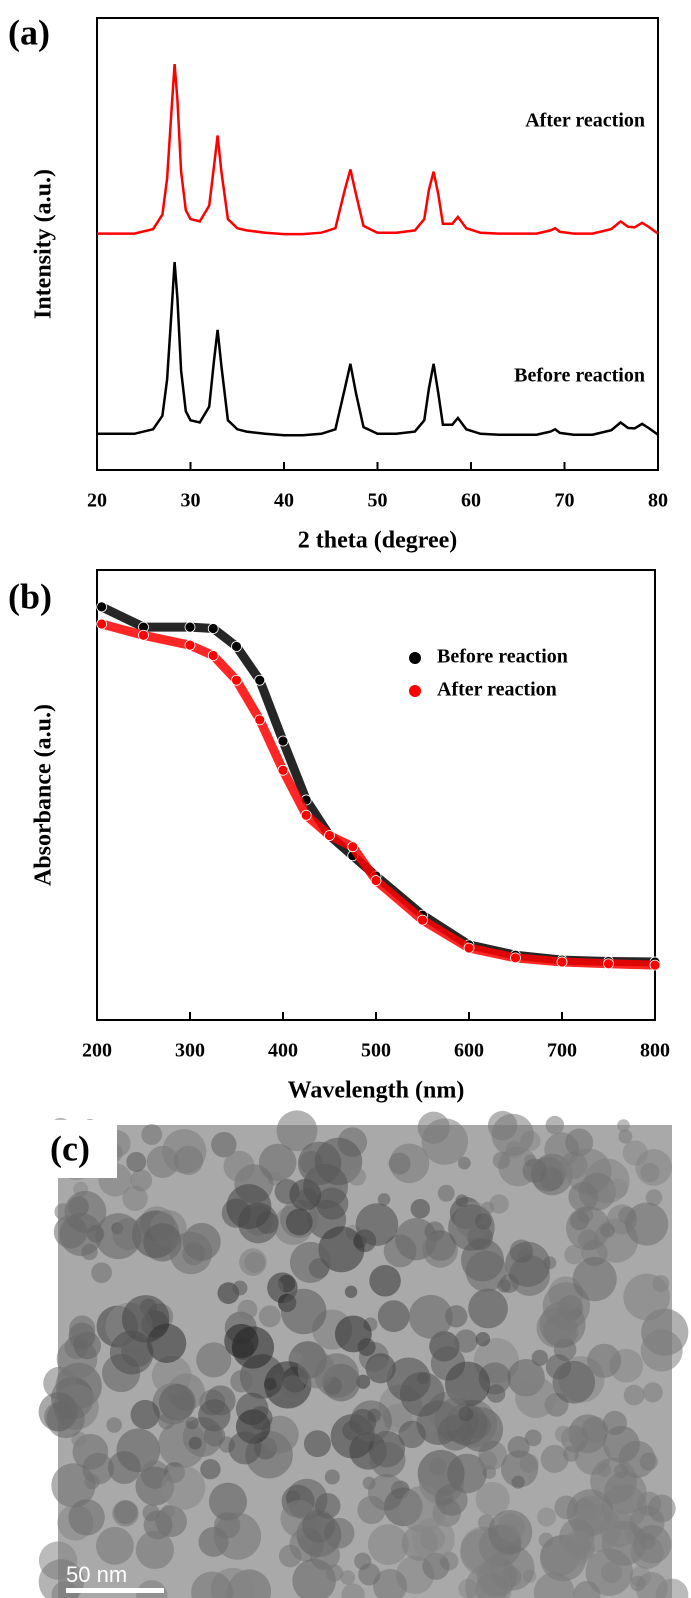 The image size is (691, 1598). Describe the element at coordinates (70, 1148) in the screenshot. I see `panel-label: (c)` at that location.